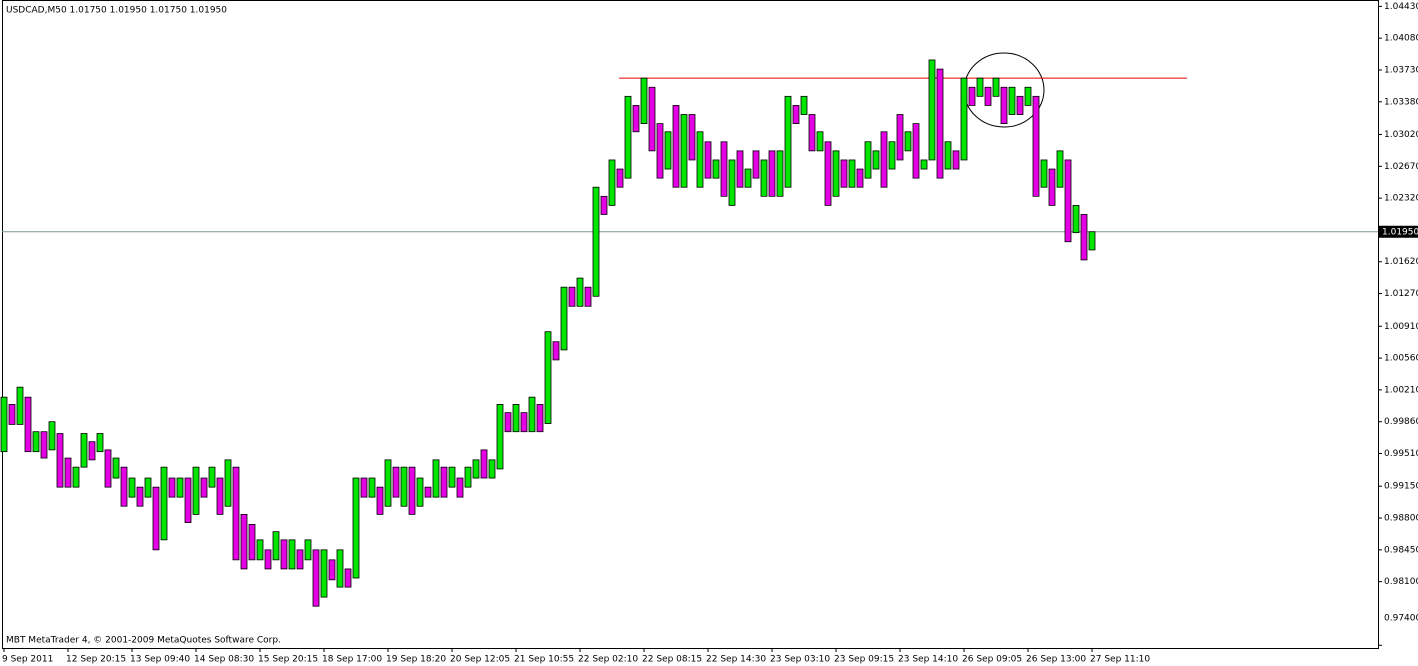 This screenshot has width=1418, height=666. What do you see at coordinates (160, 660) in the screenshot?
I see `x-tick-label: 13 Sep 09:40` at bounding box center [160, 660].